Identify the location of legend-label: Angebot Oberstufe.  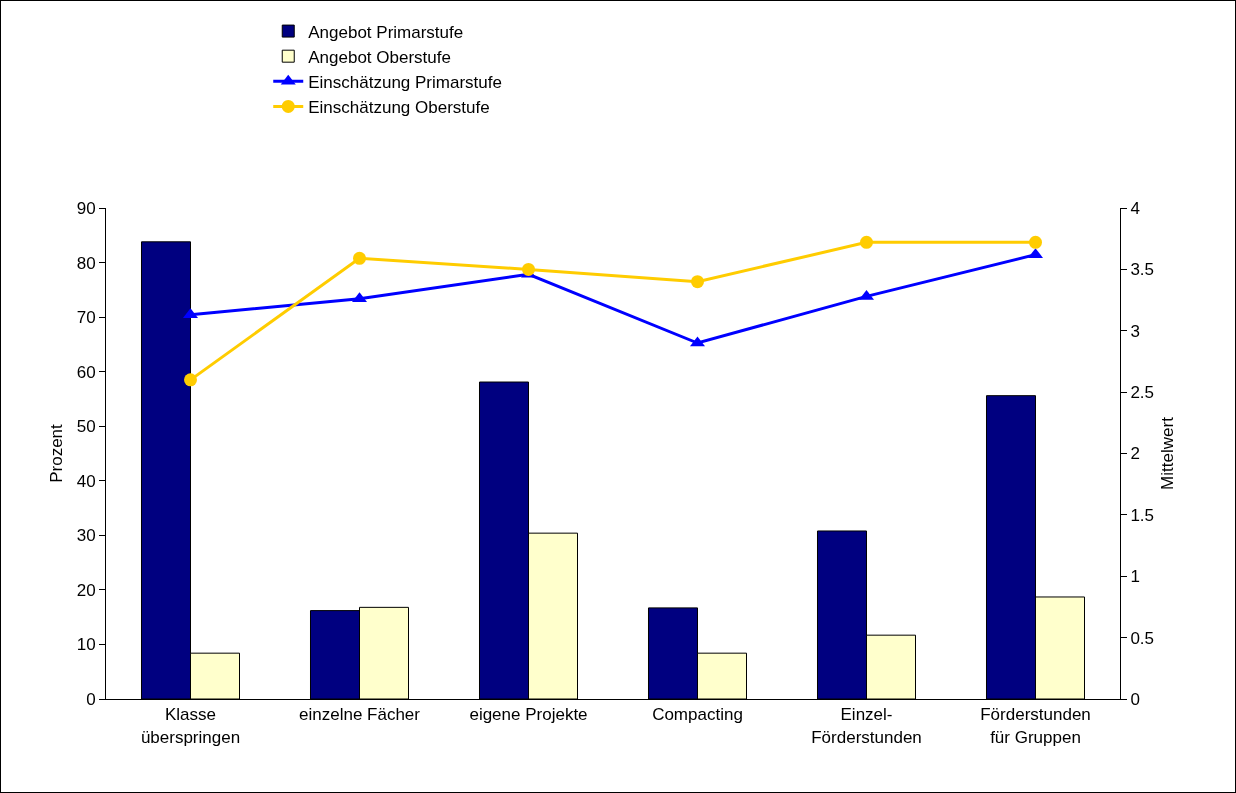
(379, 57).